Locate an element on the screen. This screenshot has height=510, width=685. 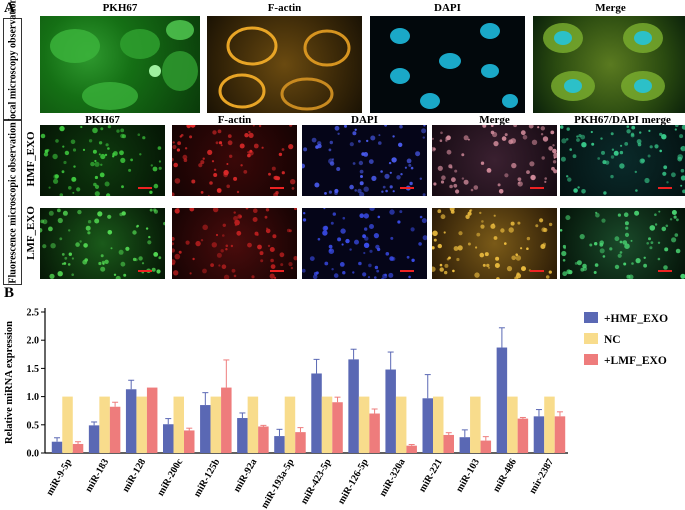
legend-label: +LMF_EXO is located at coordinates (635, 361).